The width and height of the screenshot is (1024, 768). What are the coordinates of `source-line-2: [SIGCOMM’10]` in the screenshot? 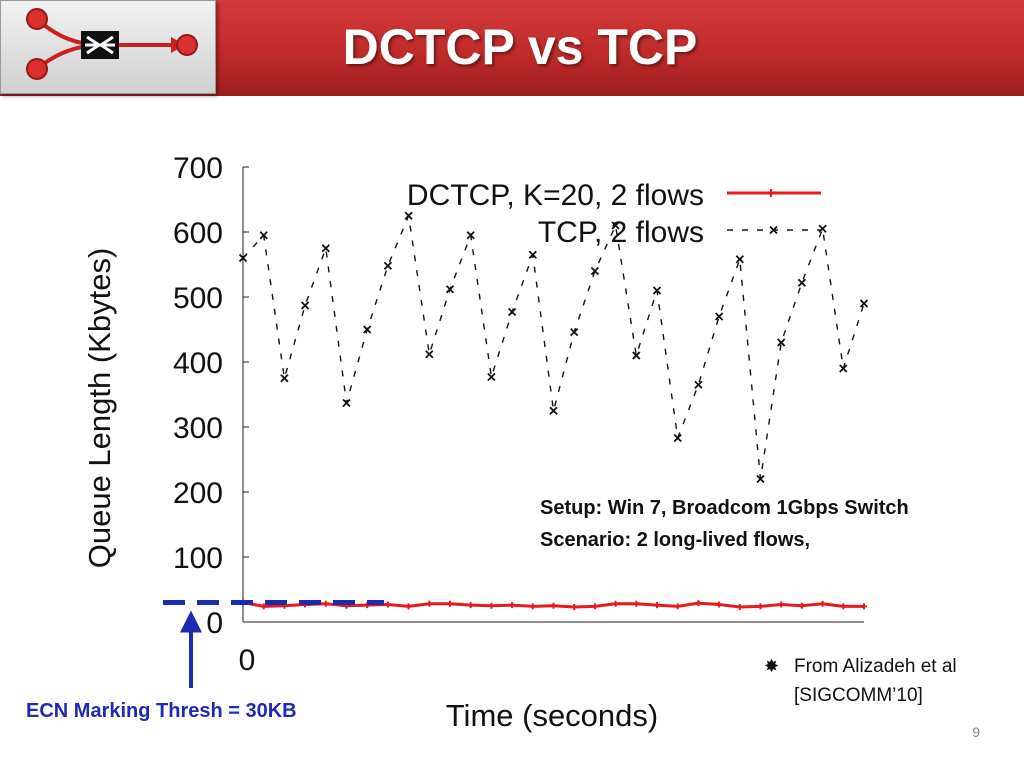 It's located at (858, 695).